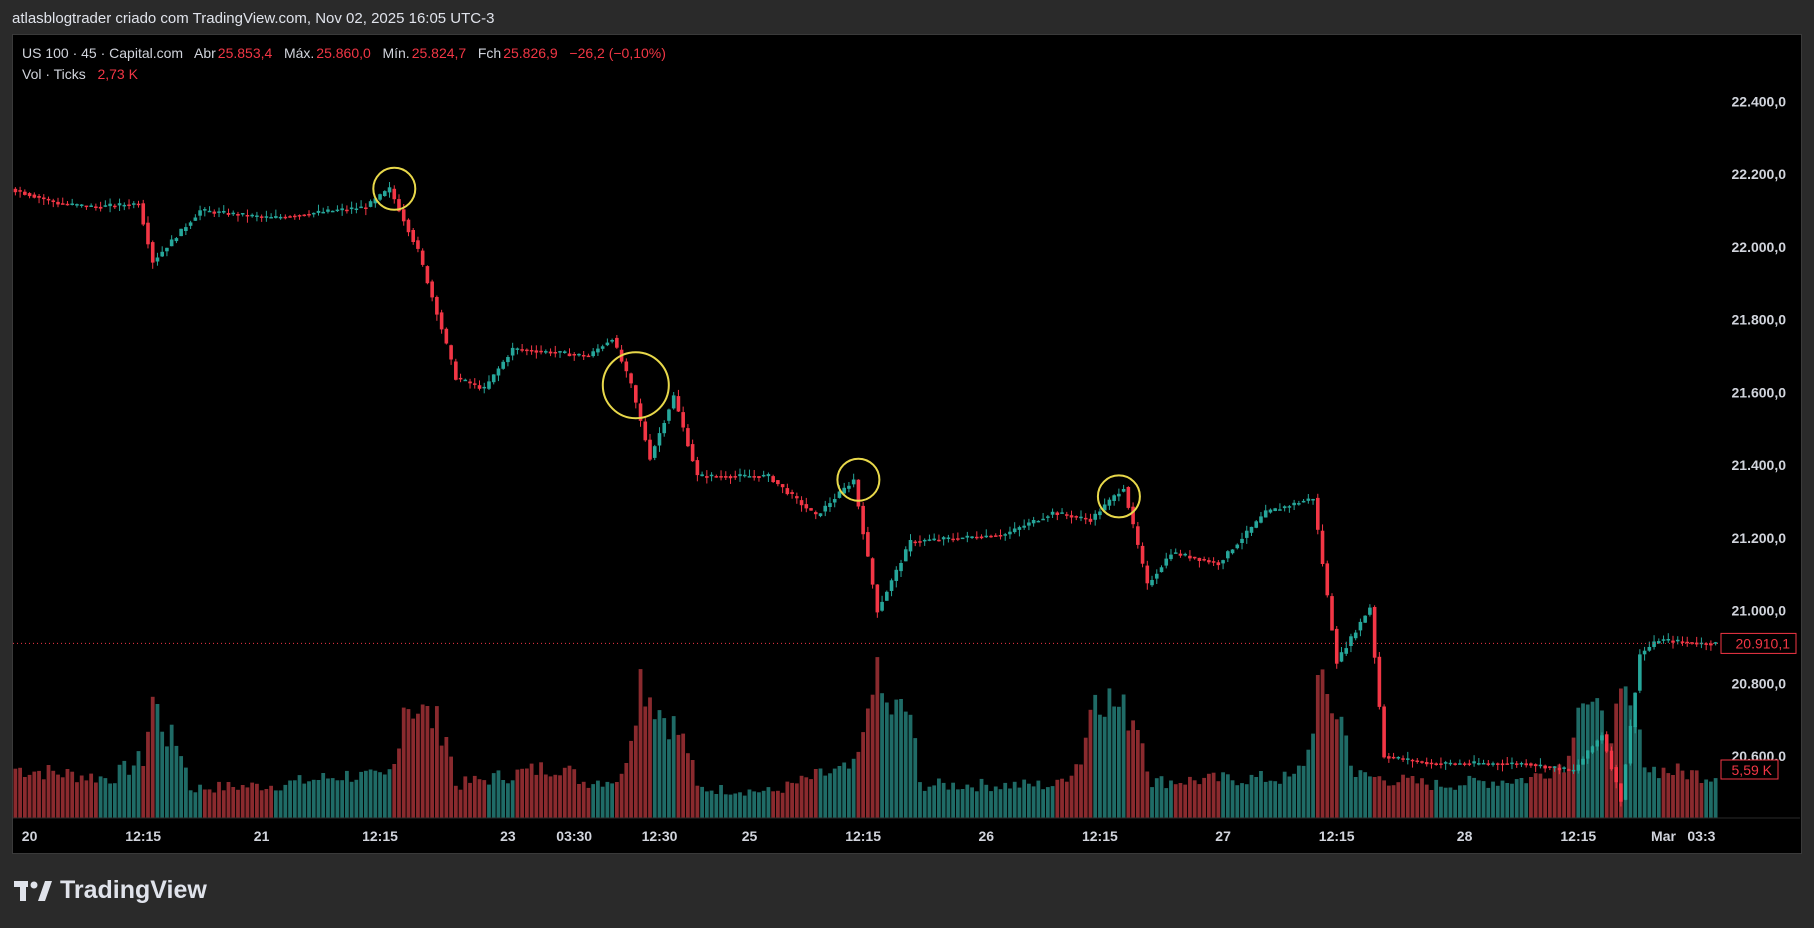 The width and height of the screenshot is (1814, 928). Describe the element at coordinates (110, 890) in the screenshot. I see `tradingview-brand: TradingView` at that location.